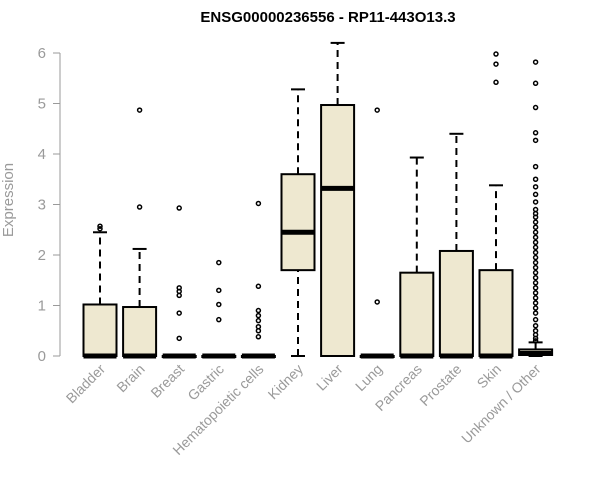 Image resolution: width=600 pixels, height=500 pixels. What do you see at coordinates (8, 200) in the screenshot?
I see `y-axis-label: Expression` at bounding box center [8, 200].